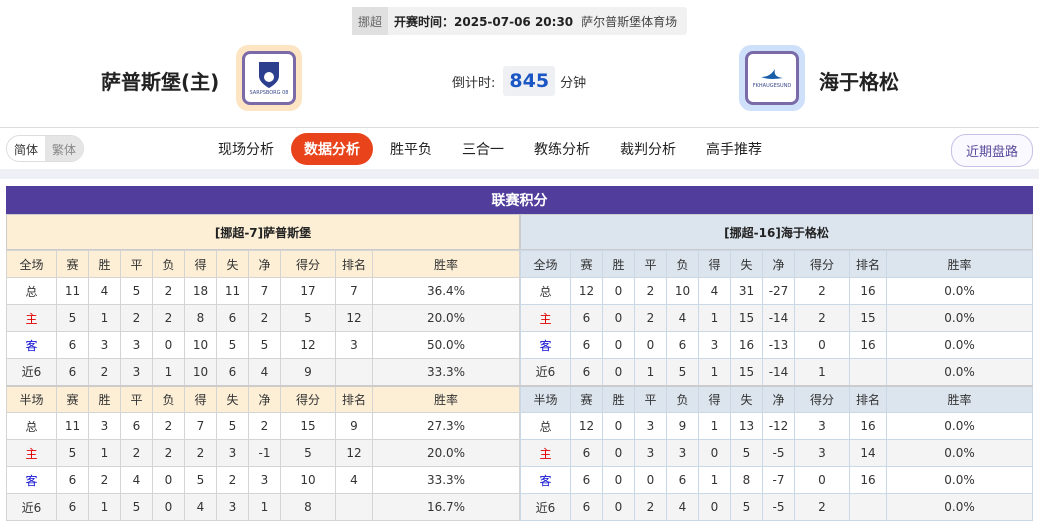 The image size is (1039, 525). What do you see at coordinates (822, 398) in the screenshot?
I see `column-header: 得分` at bounding box center [822, 398].